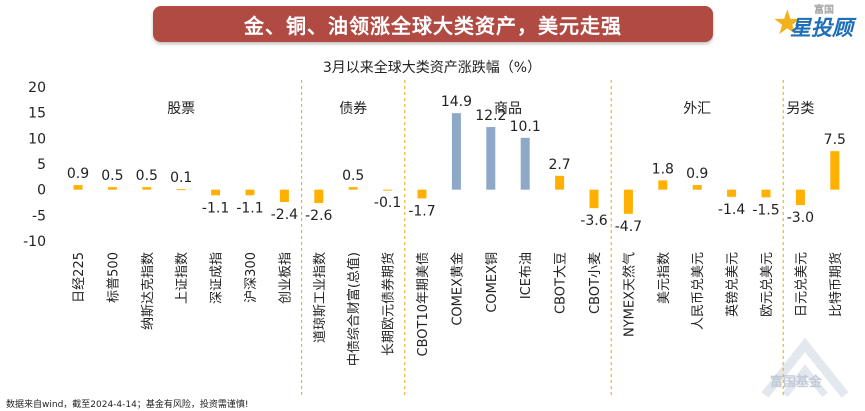 The image size is (865, 411). Describe the element at coordinates (353, 109) in the screenshot. I see `group-label: 债券` at that location.